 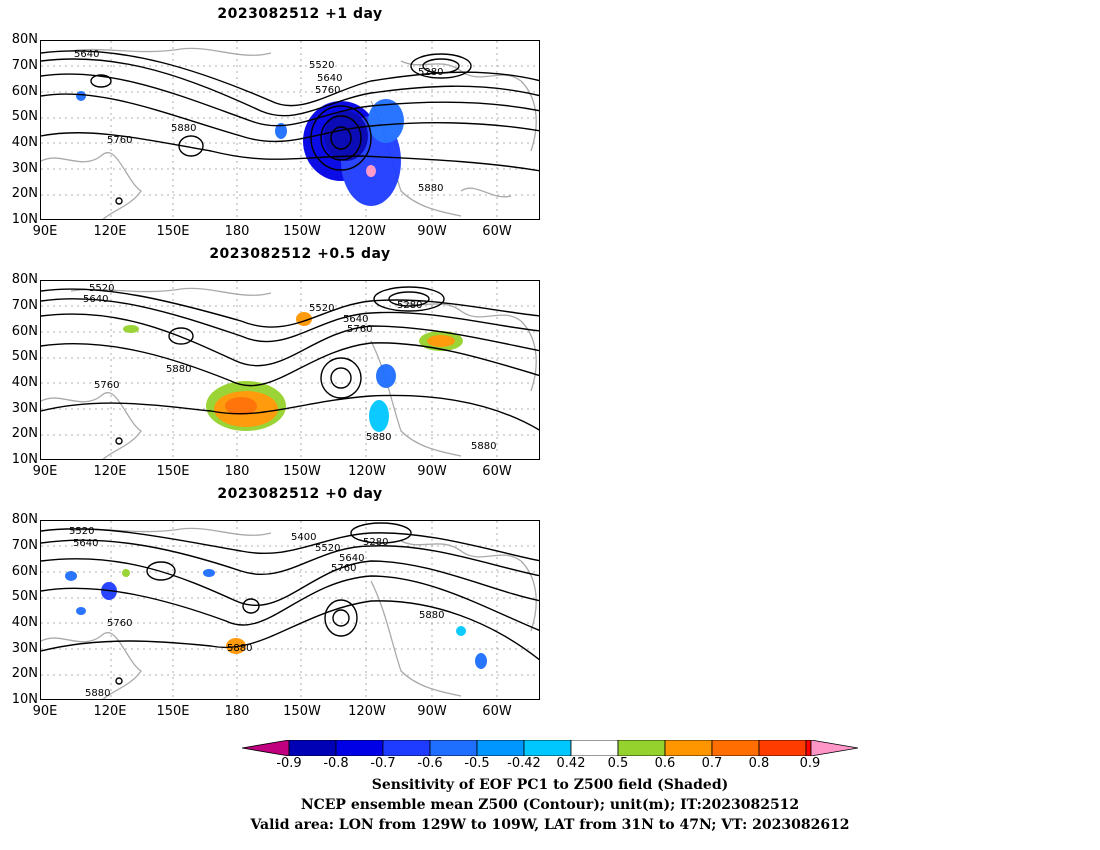 What do you see at coordinates (665, 763) in the screenshot?
I see `colorbar-tick: 0.6` at bounding box center [665, 763].